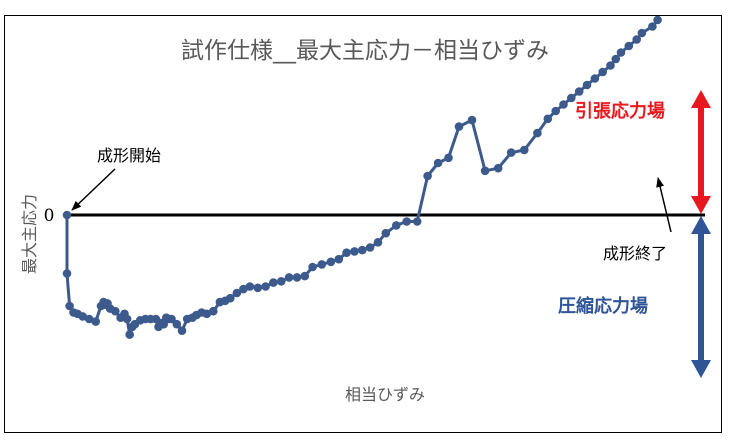 This screenshot has height=442, width=732. What do you see at coordinates (664, 205) in the screenshot?
I see `end-arrow` at bounding box center [664, 205].